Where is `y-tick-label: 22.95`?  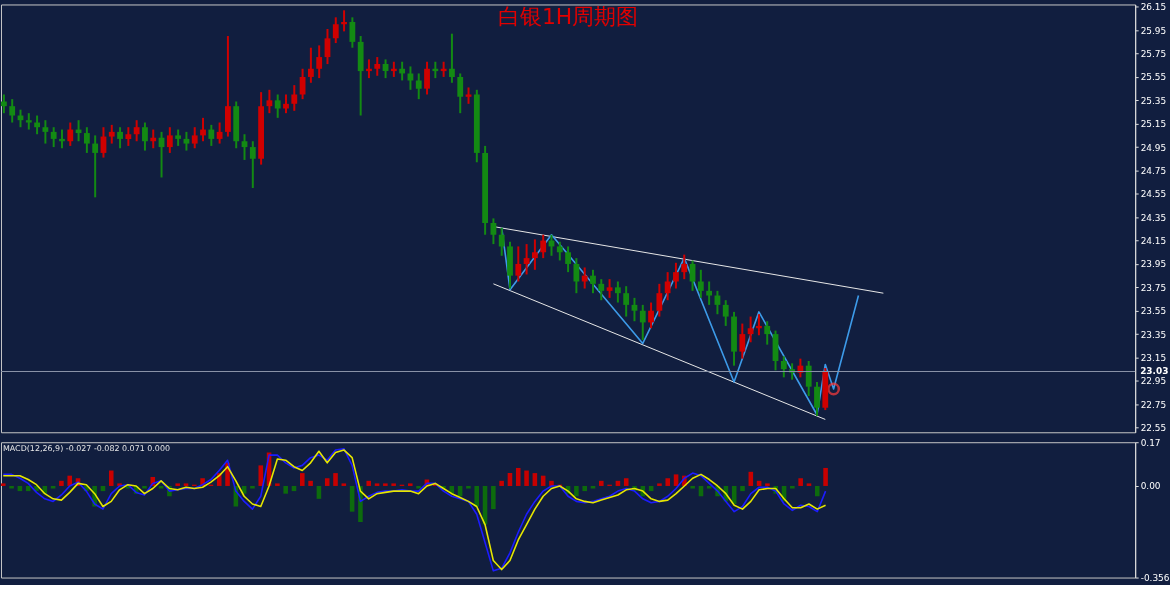
y-tick-label: 22.95 is located at coordinates (1153, 381).